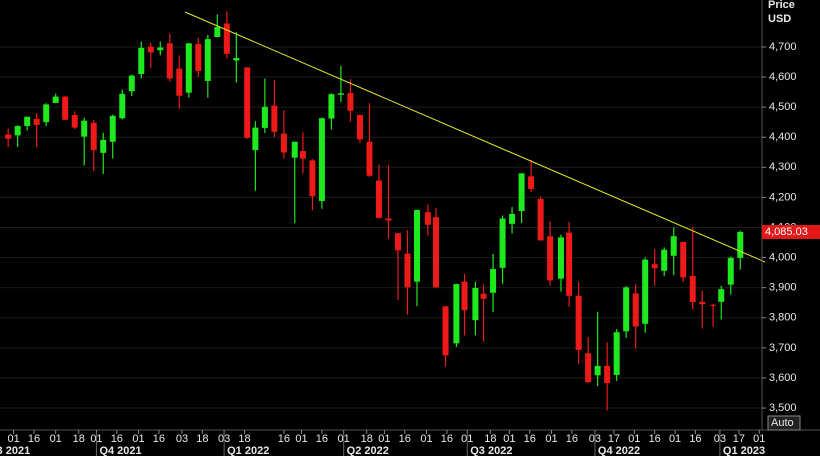 This screenshot has width=820, height=456. Describe the element at coordinates (614, 439) in the screenshot. I see `x-tick-label: 17` at that location.